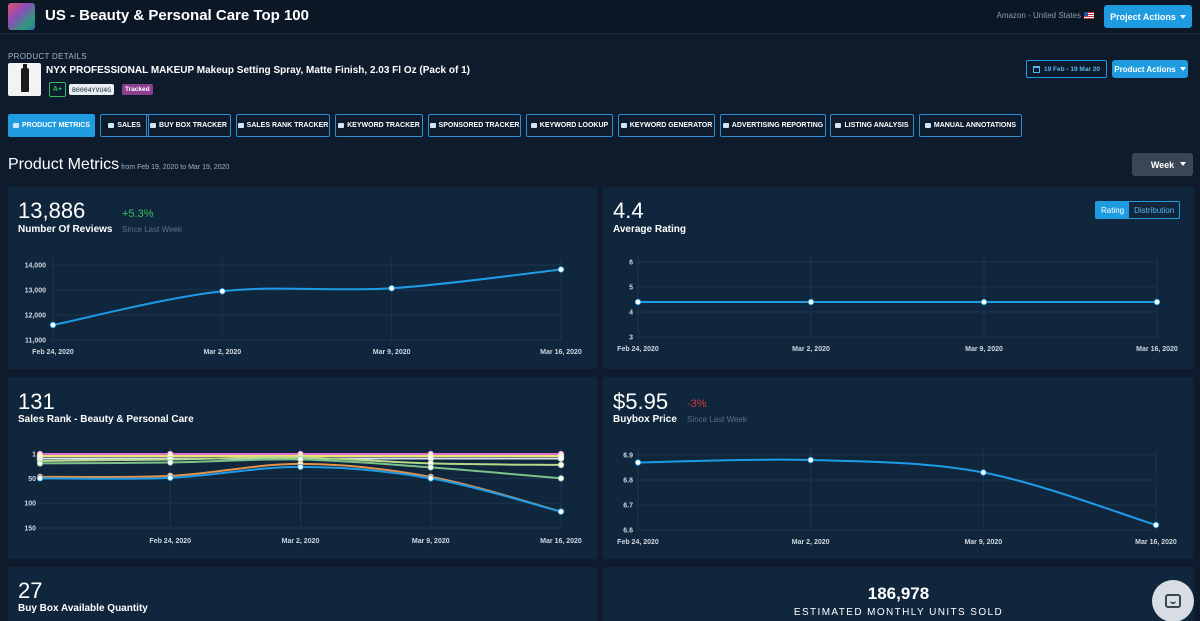 The image size is (1200, 621). Describe the element at coordinates (111, 125) in the screenshot. I see `bag-icon` at that location.